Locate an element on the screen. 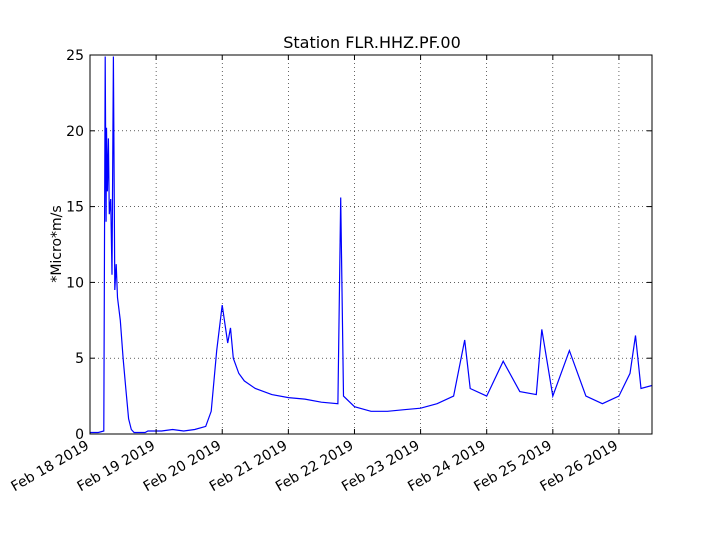  y-tick-label: 20 is located at coordinates (75, 132).